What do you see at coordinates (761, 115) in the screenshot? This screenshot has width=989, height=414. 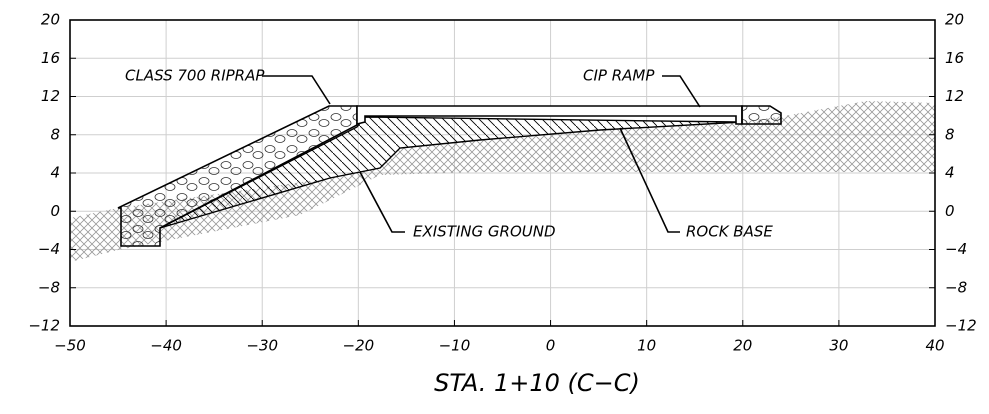 I see `ramp-toe` at bounding box center [761, 115].